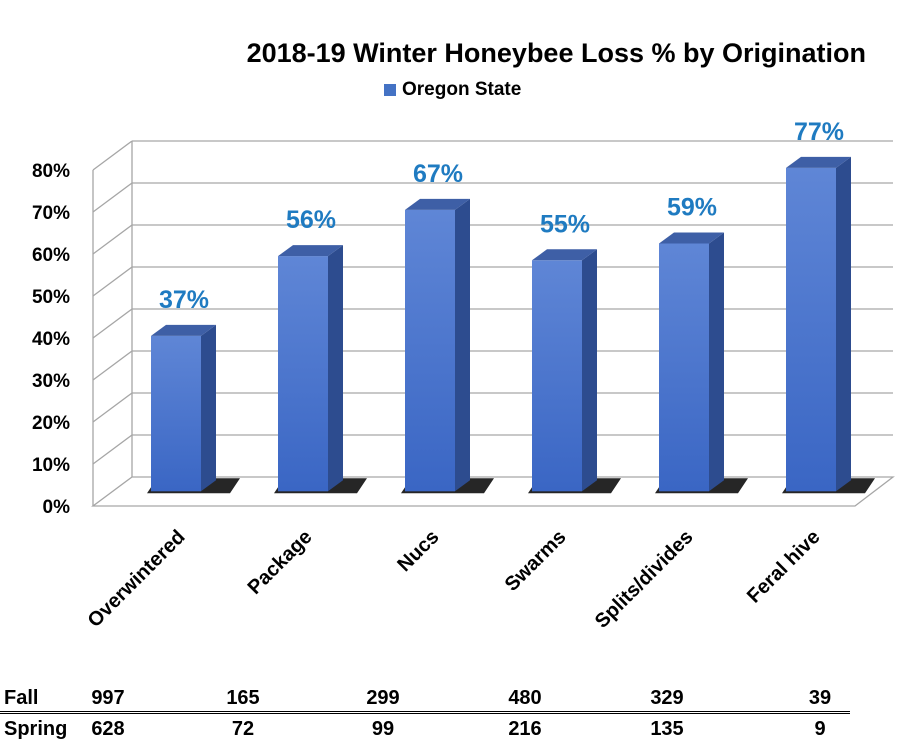 The height and width of the screenshot is (746, 923). I want to click on x-tick-label: Nucs, so click(418, 551).